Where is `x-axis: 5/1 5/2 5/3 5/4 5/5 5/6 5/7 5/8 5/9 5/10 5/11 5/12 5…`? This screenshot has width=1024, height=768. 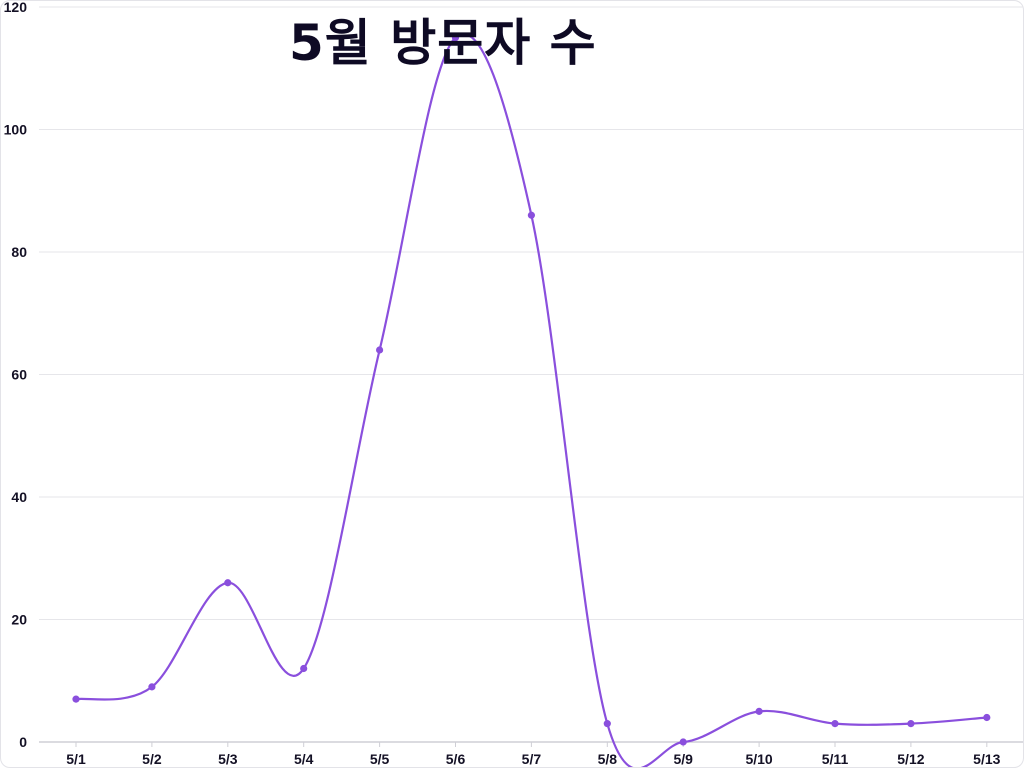 x-axis: 5/1 5/2 5/3 5/4 5/5 5/6 5/7 5/8 5/9 5/10 5/11 5/12 5… is located at coordinates (531, 754).